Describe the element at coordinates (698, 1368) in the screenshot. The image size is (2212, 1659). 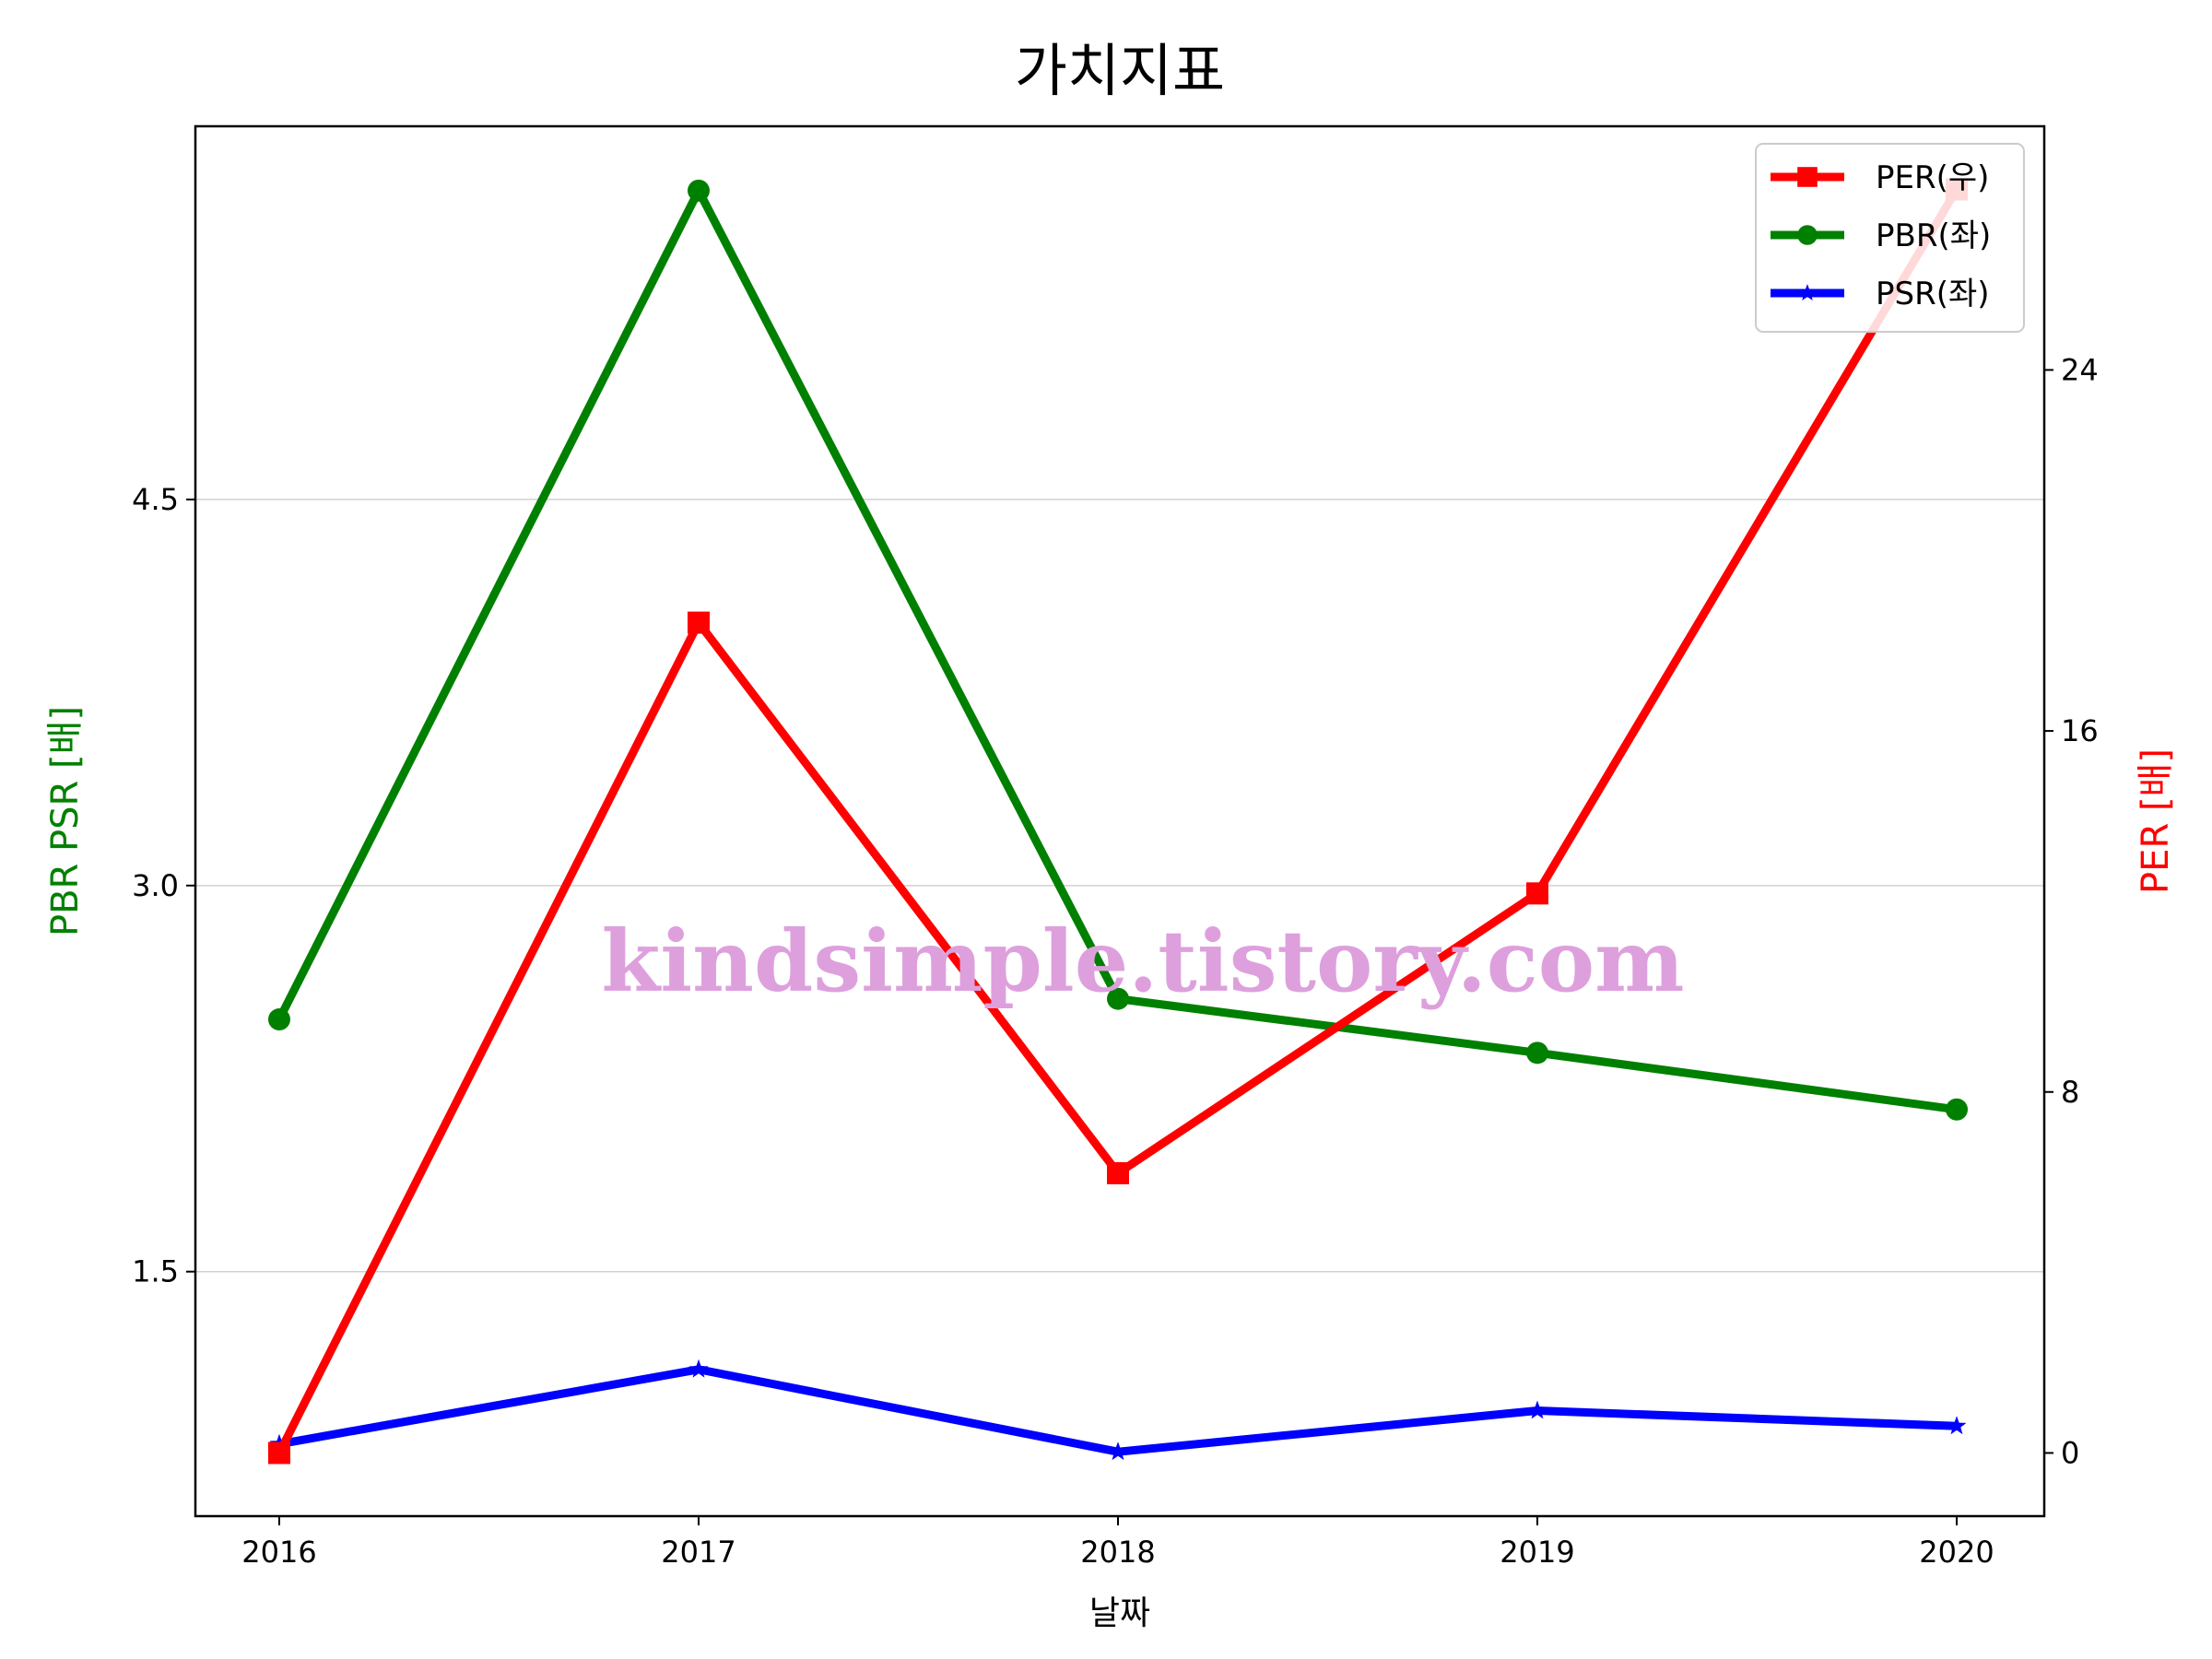
I see `point-psr-2017` at that location.